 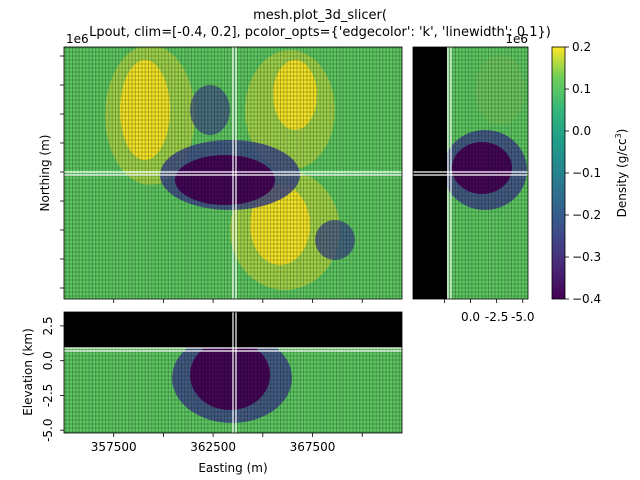 I want to click on section-ytick-label: 2.5, so click(x=48, y=325).